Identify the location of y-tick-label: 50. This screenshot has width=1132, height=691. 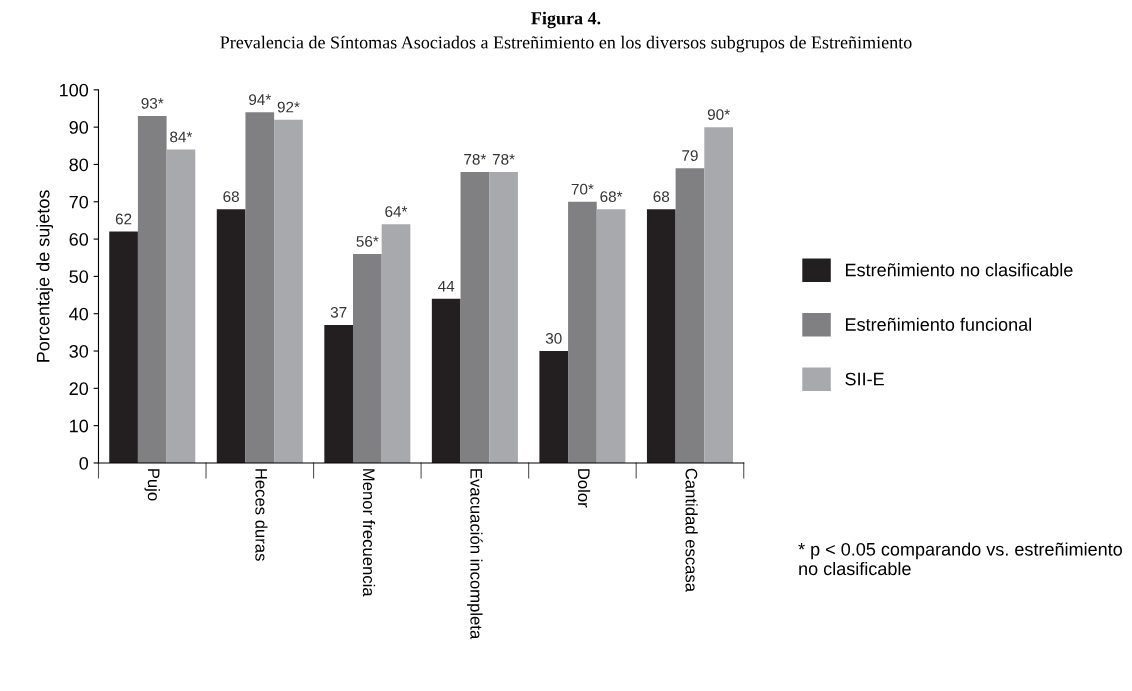
(79, 277).